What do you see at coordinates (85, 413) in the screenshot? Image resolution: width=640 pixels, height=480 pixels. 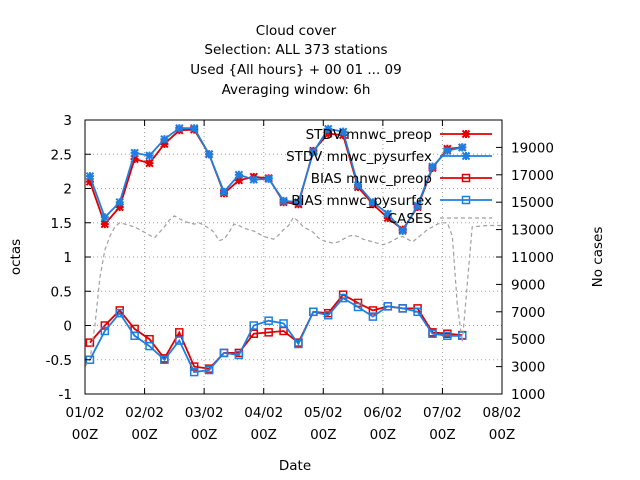 I see `x-tick-date-0: 01/02` at bounding box center [85, 413].